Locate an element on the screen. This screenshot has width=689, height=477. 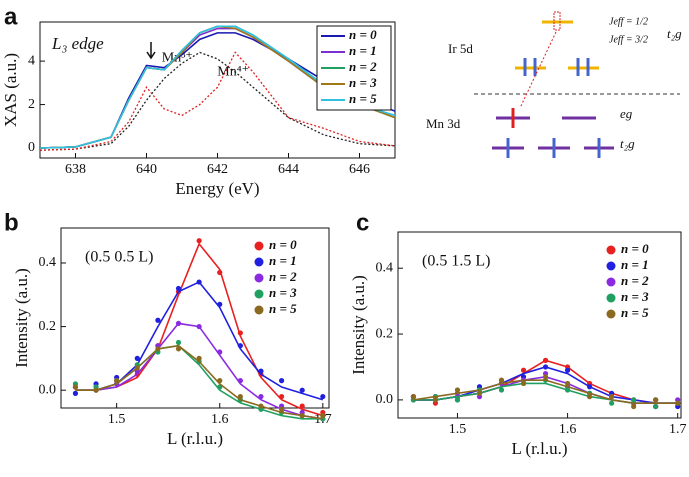
y-tick-label: 0.2 is located at coordinates (385, 333).